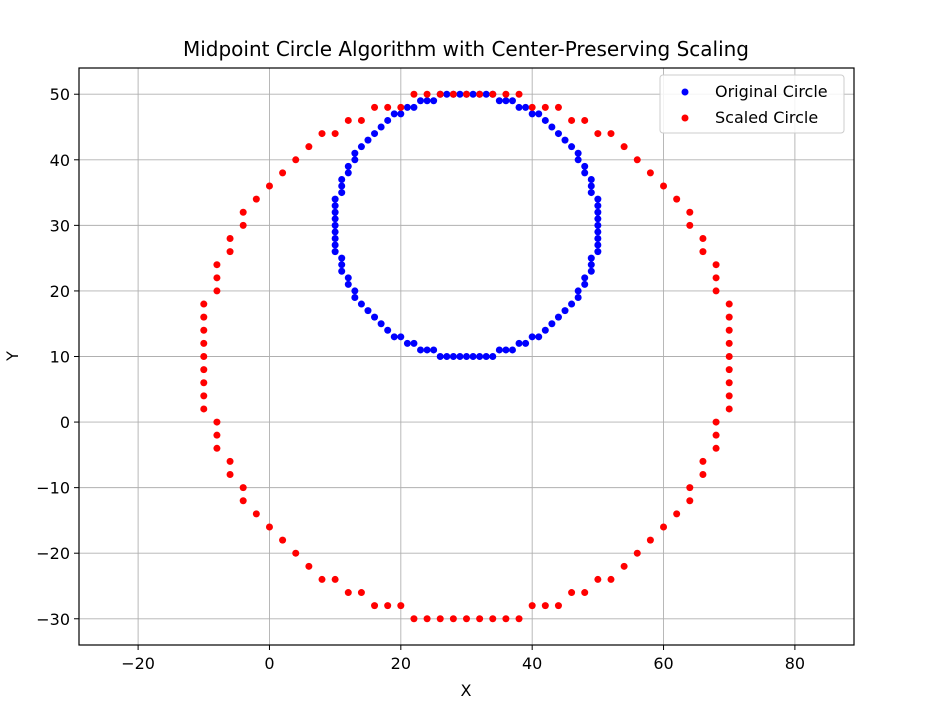  What do you see at coordinates (269, 663) in the screenshot?
I see `x-tick-label: 0` at bounding box center [269, 663].